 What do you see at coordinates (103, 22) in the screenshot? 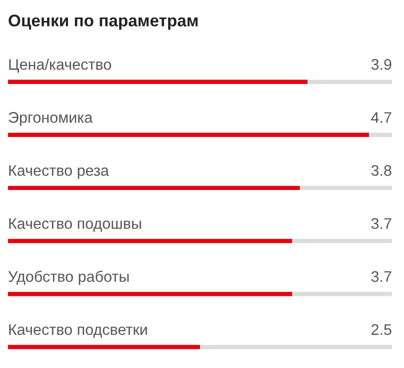
I see `chart-title: Оценки по параметрам` at bounding box center [103, 22].